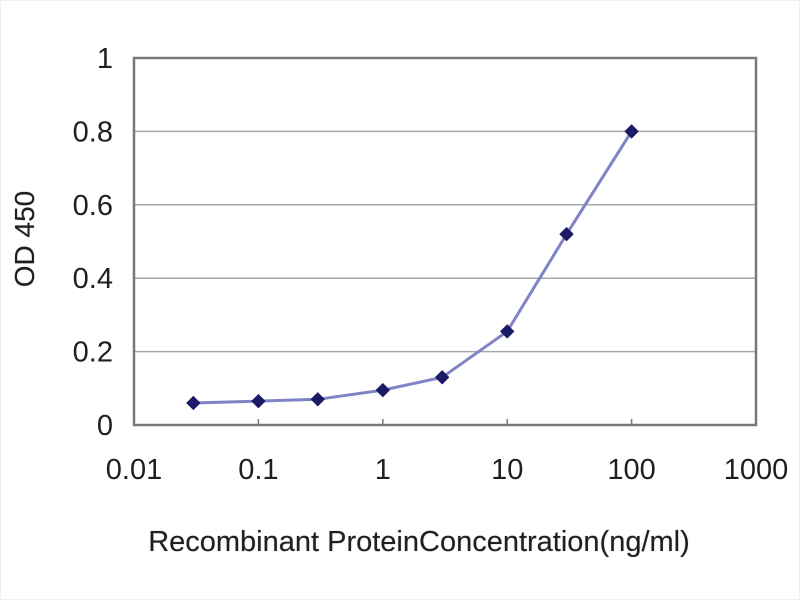 This screenshot has width=800, height=600. What do you see at coordinates (93, 206) in the screenshot?
I see `y-tick-label: 0.6` at bounding box center [93, 206].